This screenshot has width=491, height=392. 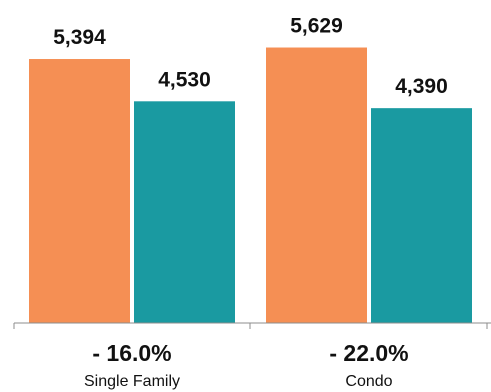 What do you see at coordinates (316, 26) in the screenshot?
I see `data-label: 5,629` at bounding box center [316, 26].